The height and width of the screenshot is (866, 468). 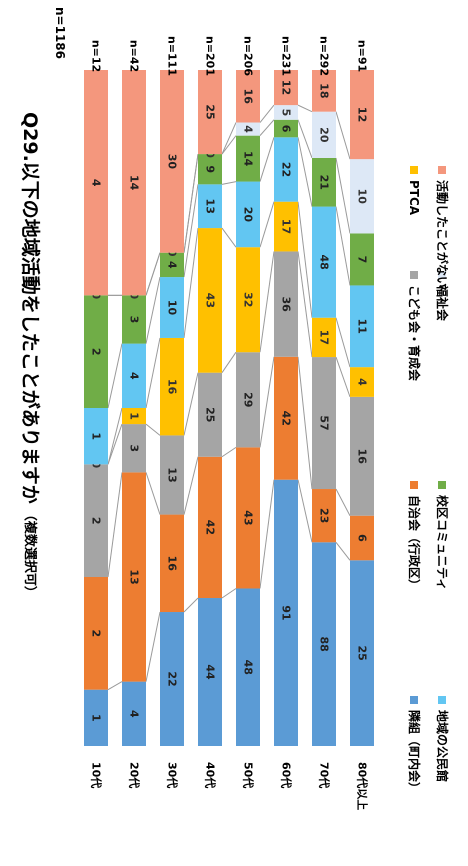 What do you see at coordinates (362, 56) in the screenshot?
I see `sample-size-label: n=91` at bounding box center [362, 56].